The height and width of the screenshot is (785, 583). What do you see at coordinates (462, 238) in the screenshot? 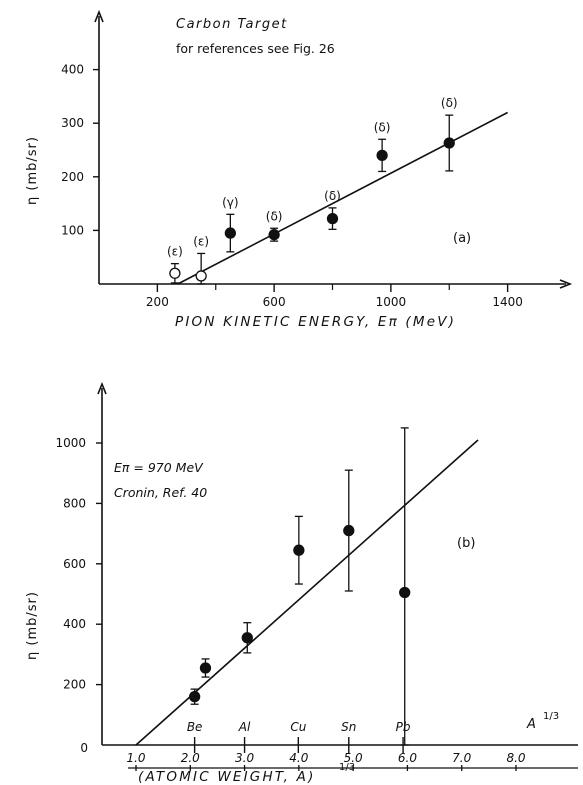
I see `panel-a-label: (a)` at bounding box center [462, 238].